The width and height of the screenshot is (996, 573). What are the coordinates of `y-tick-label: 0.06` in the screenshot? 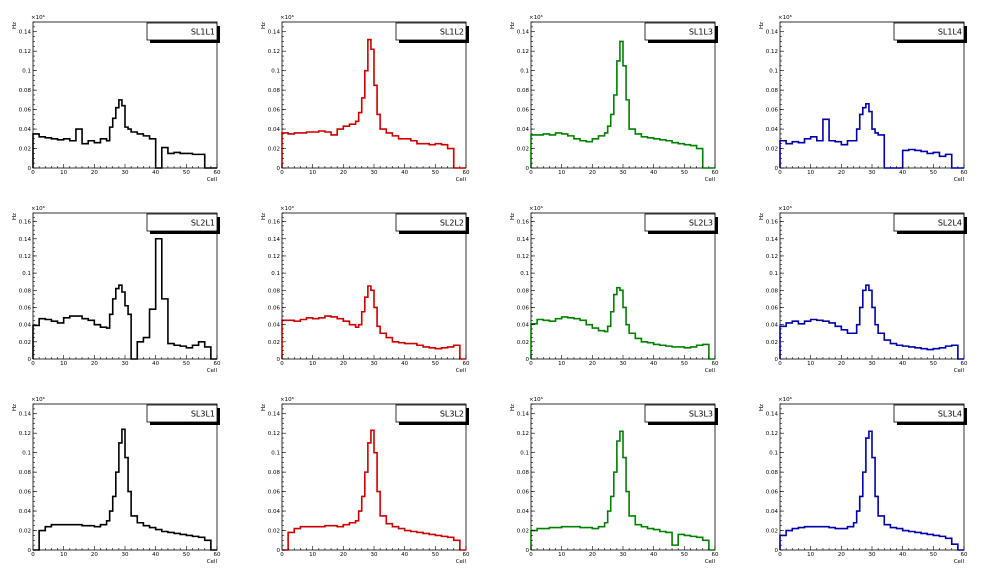 It's located at (25, 308).